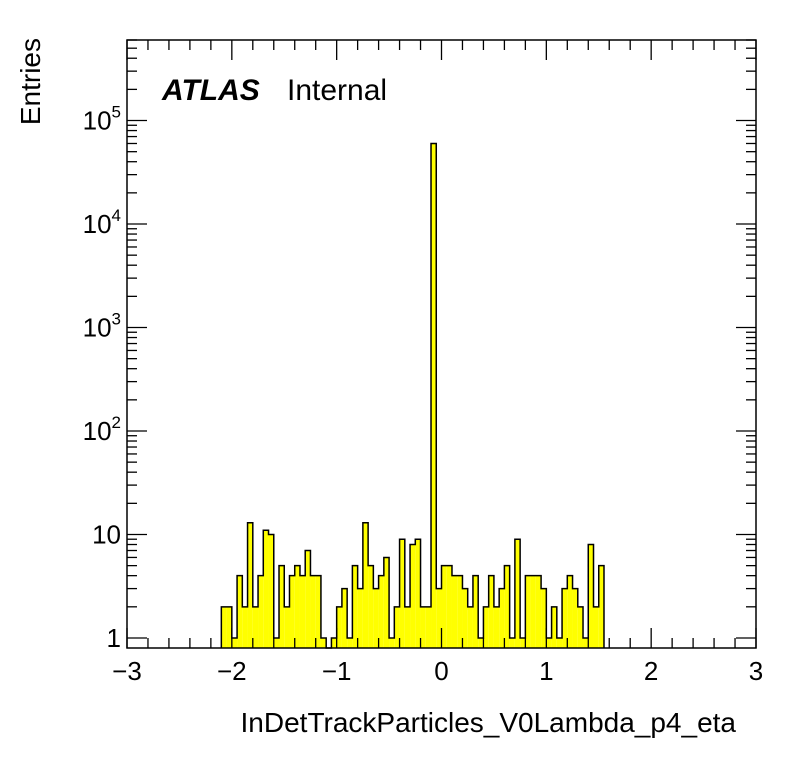 This screenshot has height=772, width=796. I want to click on x-tick-label: 0, so click(441, 671).